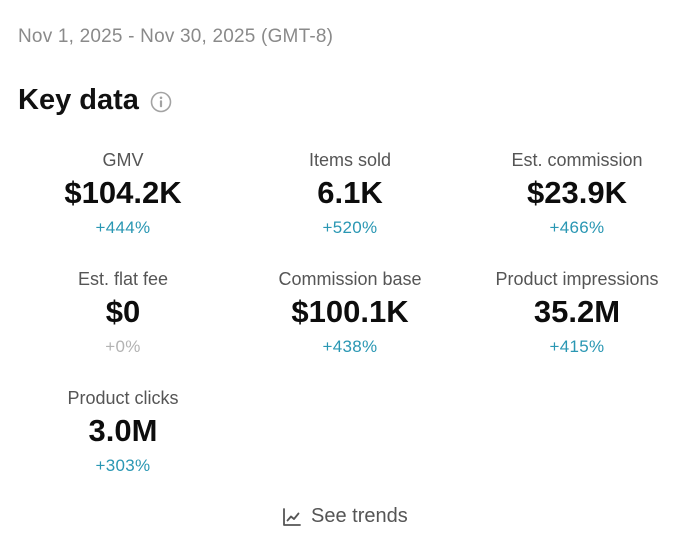 Image resolution: width=700 pixels, height=560 pixels. What do you see at coordinates (577, 192) in the screenshot?
I see `metric-value: $23.9K` at bounding box center [577, 192].